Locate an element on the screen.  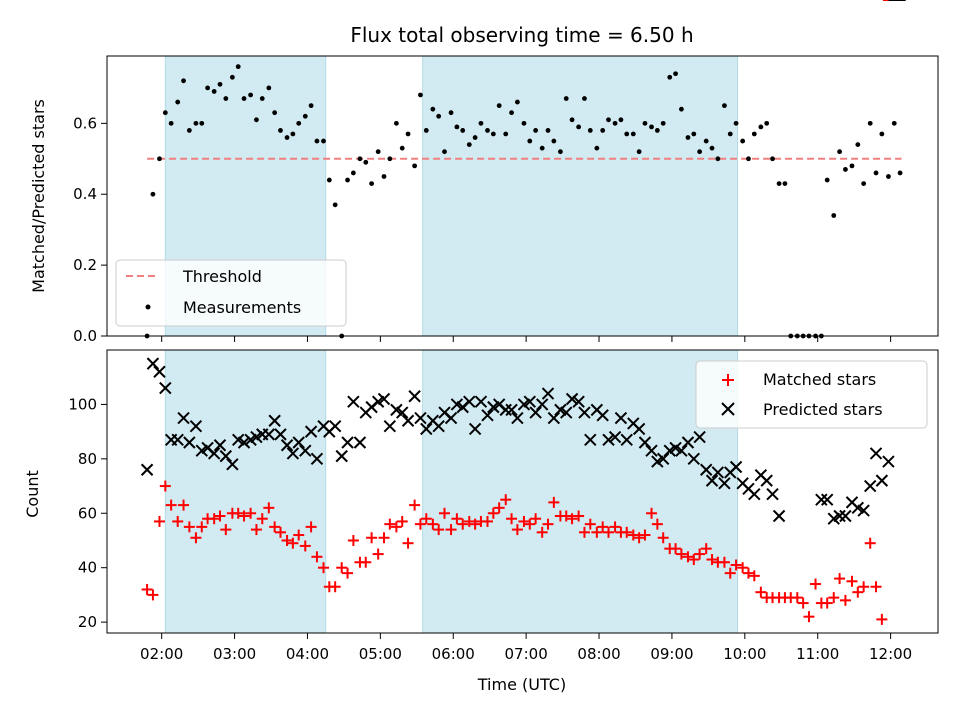
top-y-axis-label: Matched/Predicted stars is located at coordinates (38, 196).